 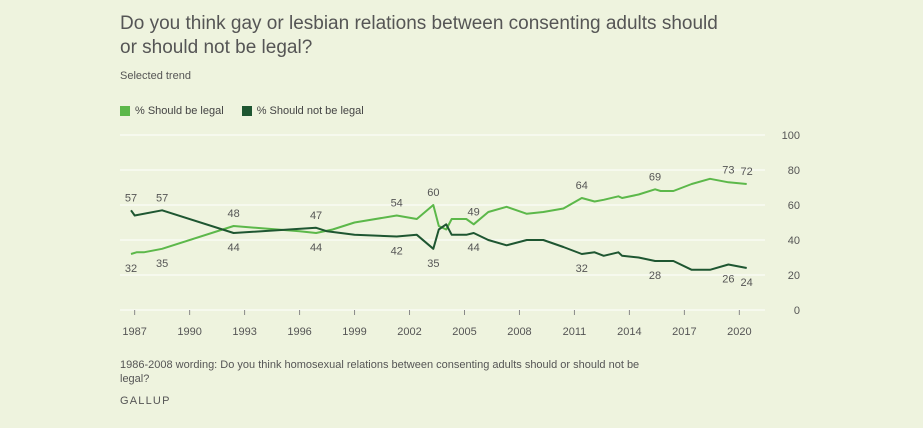 What do you see at coordinates (316, 216) in the screenshot?
I see `data-label-not-legal-47: 47` at bounding box center [316, 216].